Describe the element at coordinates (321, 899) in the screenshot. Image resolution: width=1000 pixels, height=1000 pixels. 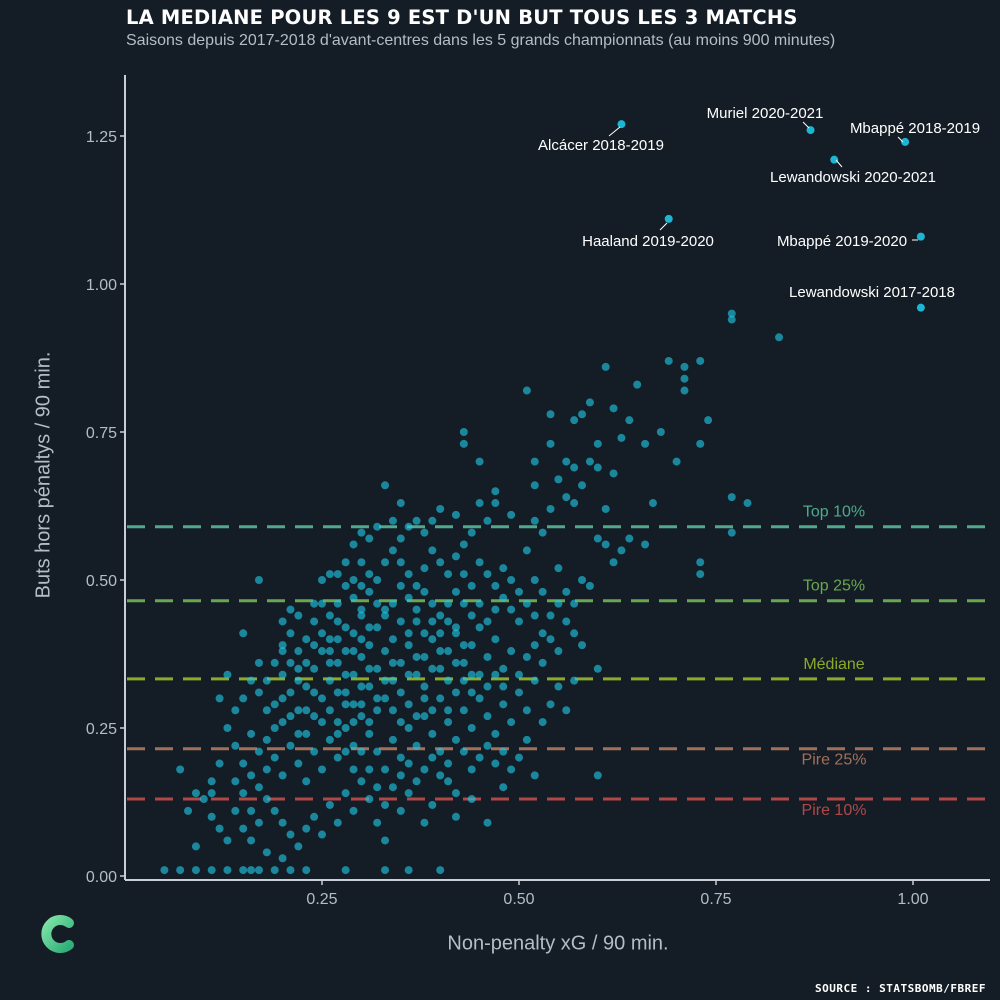
I see `x-tick-label: 0.25` at that location.